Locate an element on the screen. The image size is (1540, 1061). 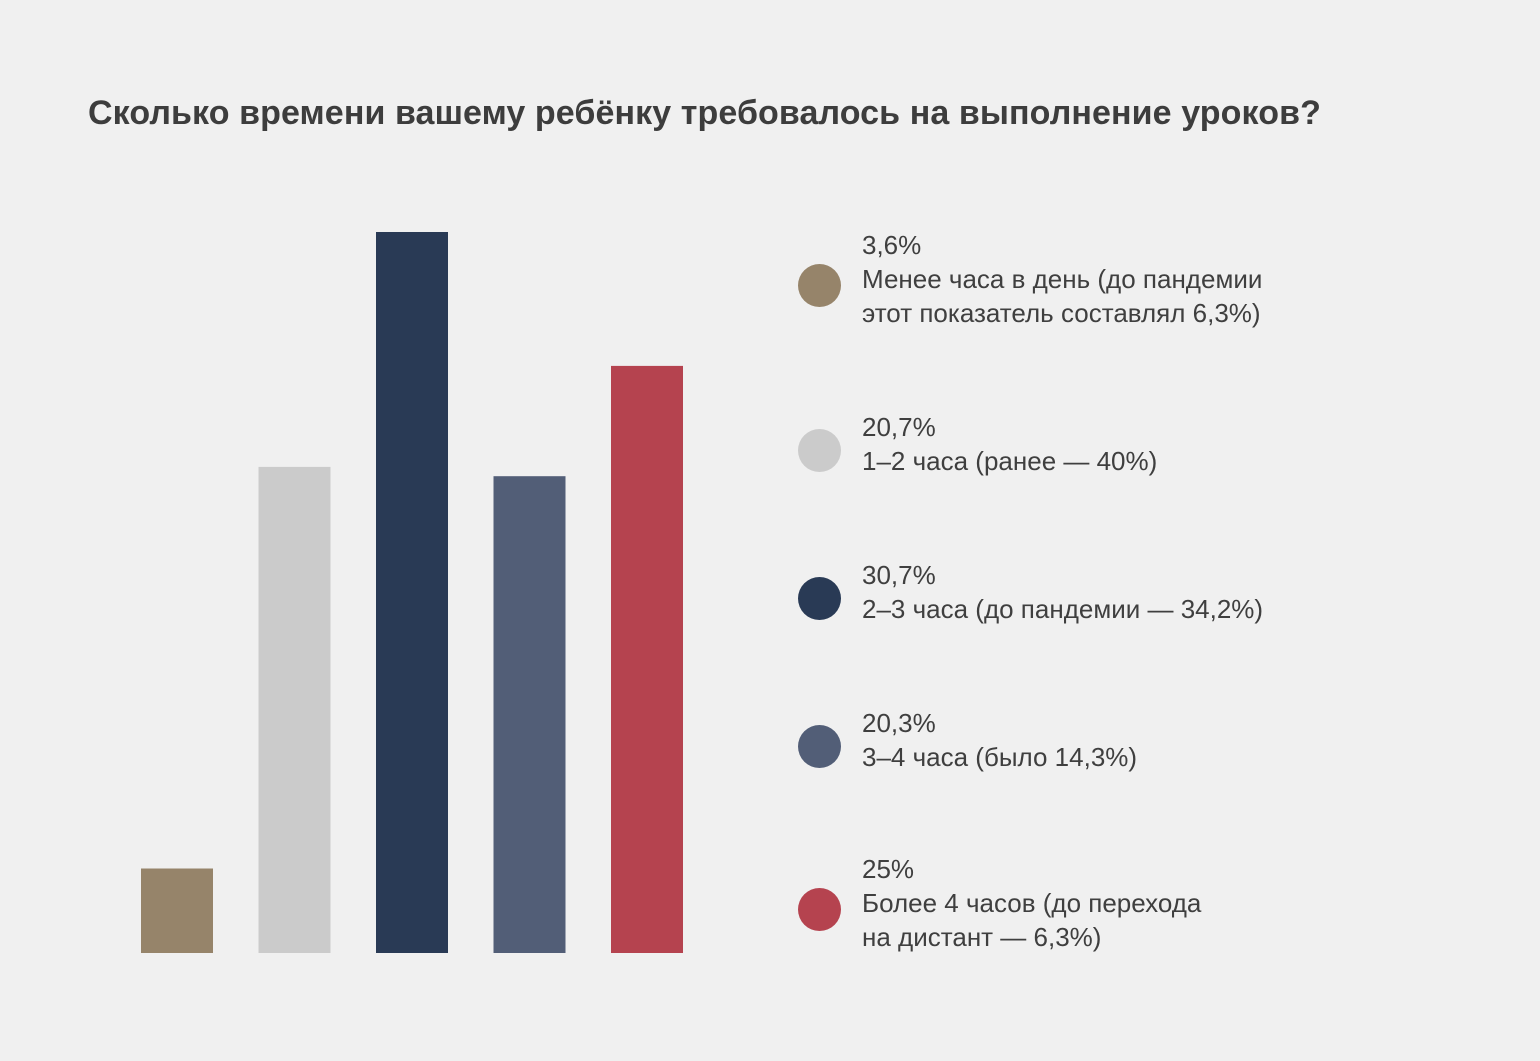
legend-label: 3–4 часа (было 14,3%) is located at coordinates (1000, 757).